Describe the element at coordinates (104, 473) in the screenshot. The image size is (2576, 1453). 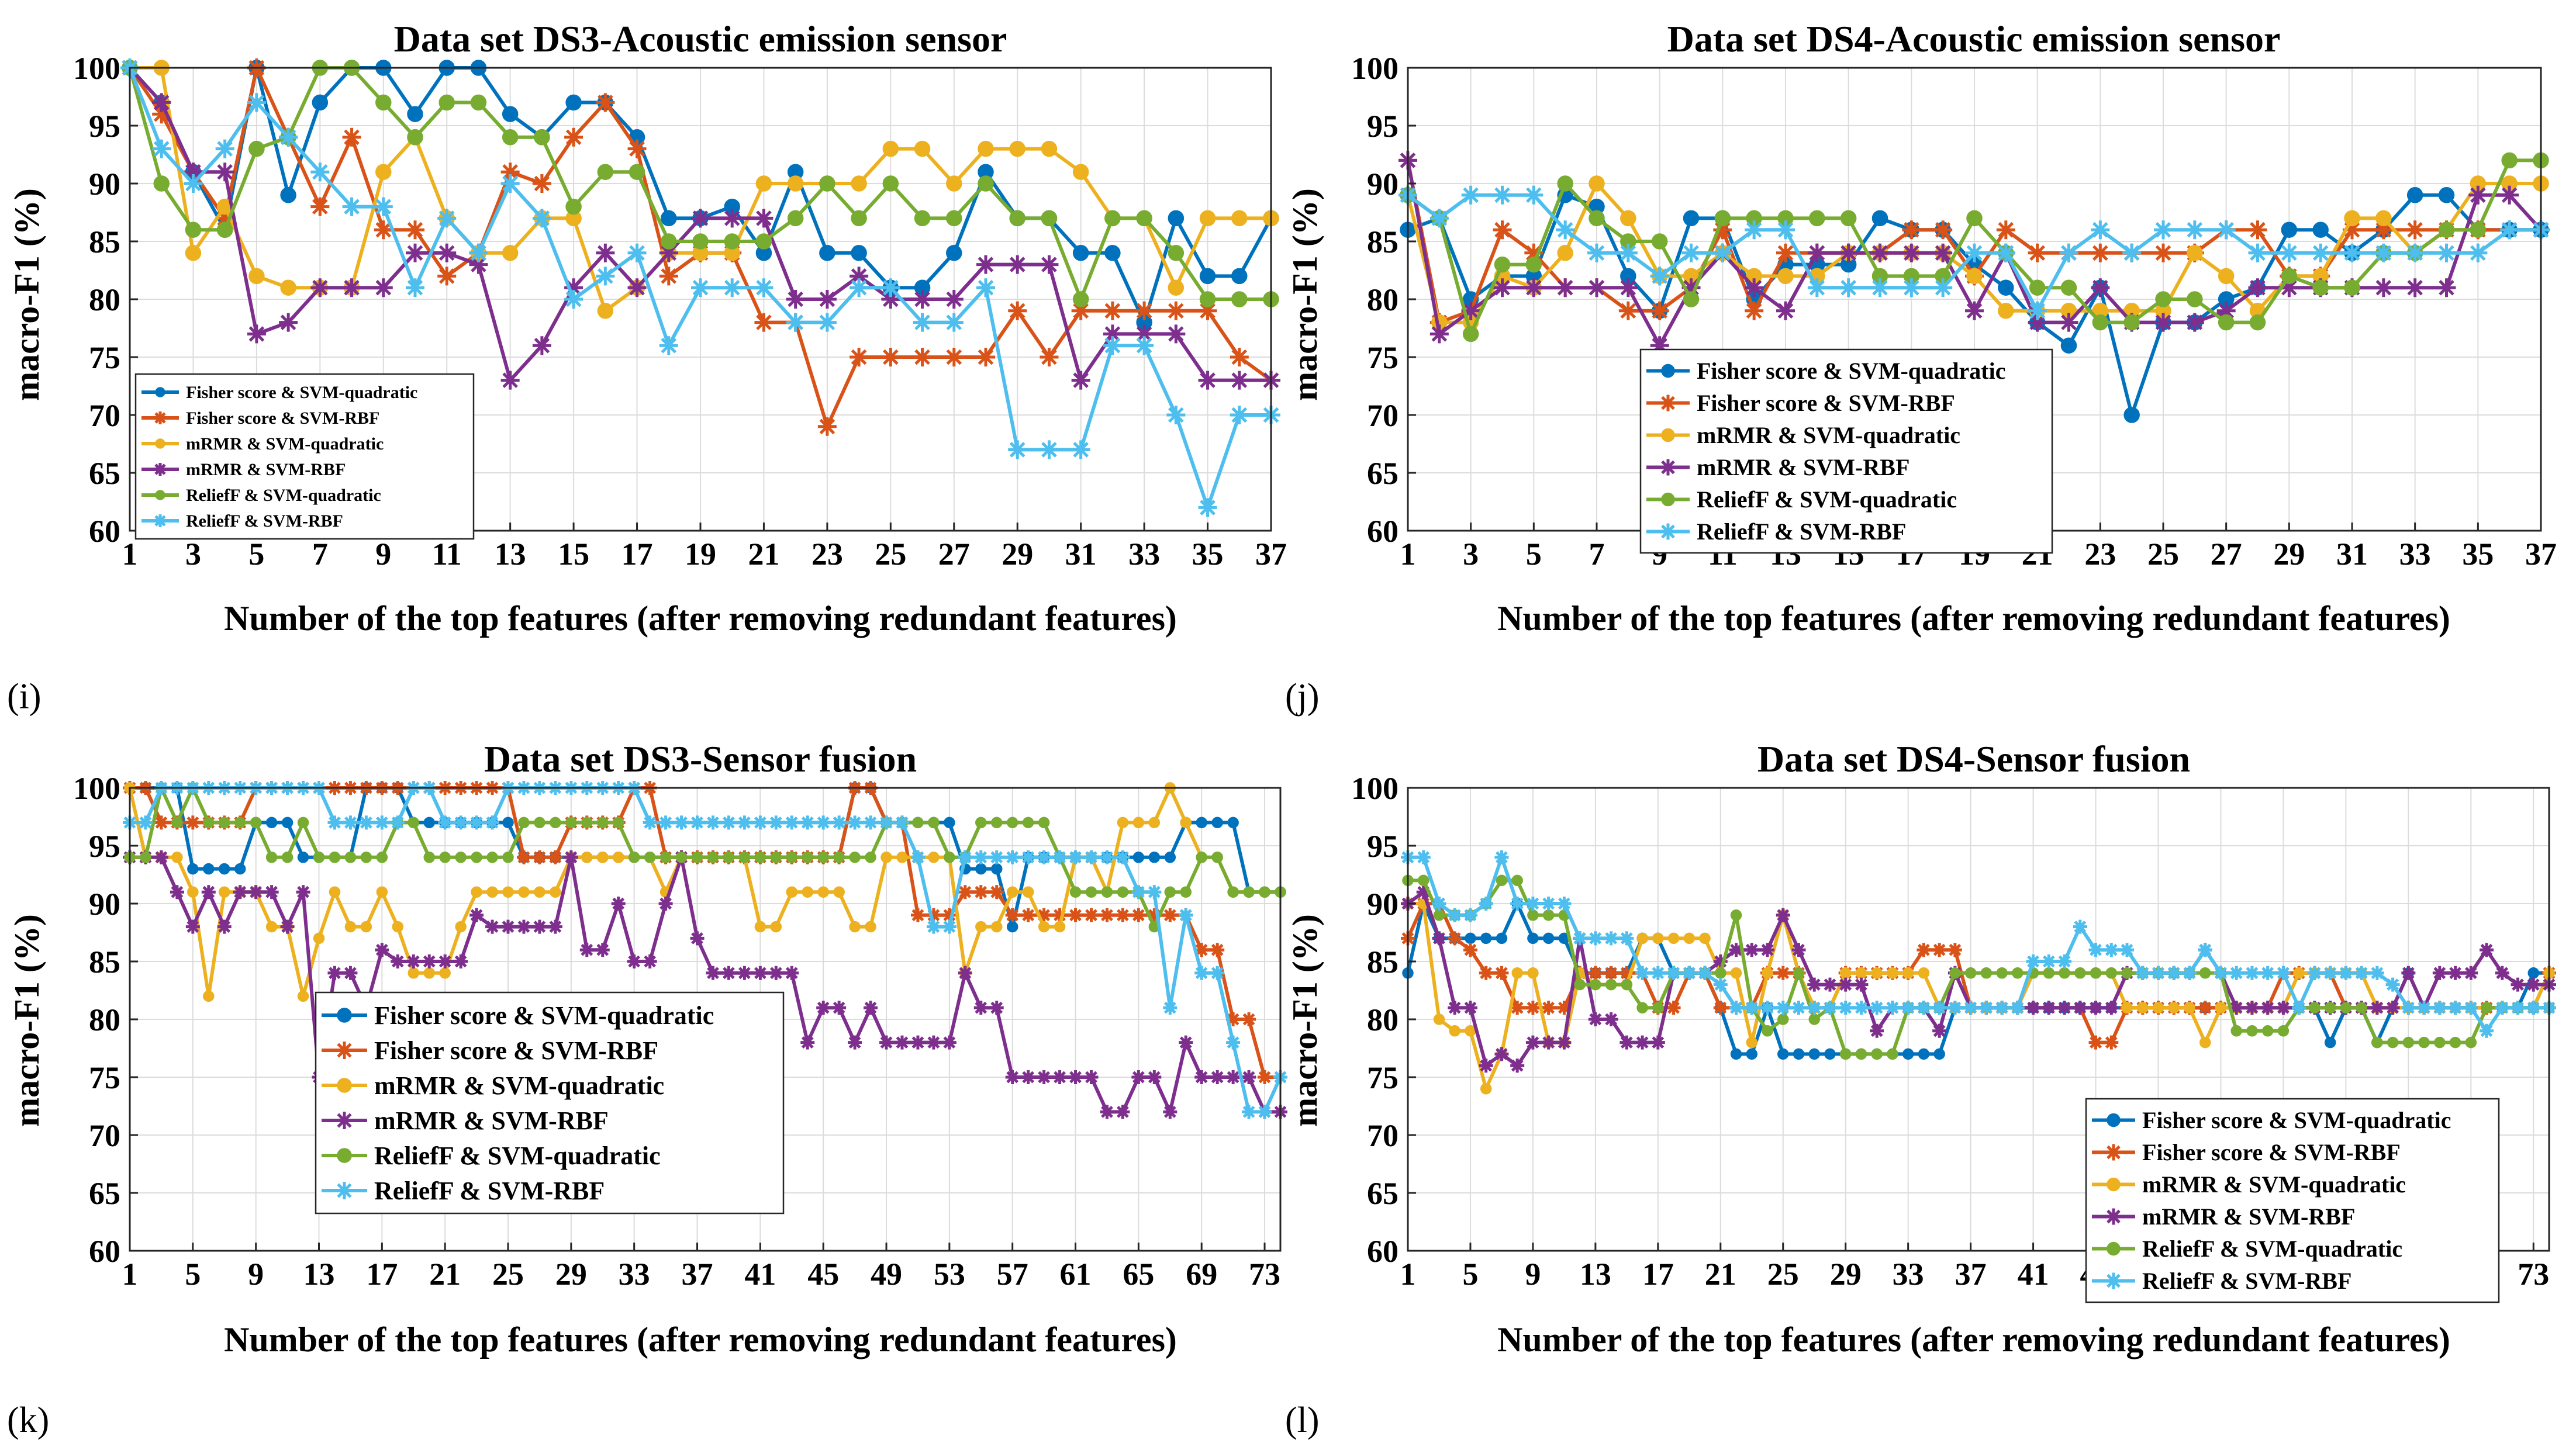
I see `y-tick-label: 65` at that location.